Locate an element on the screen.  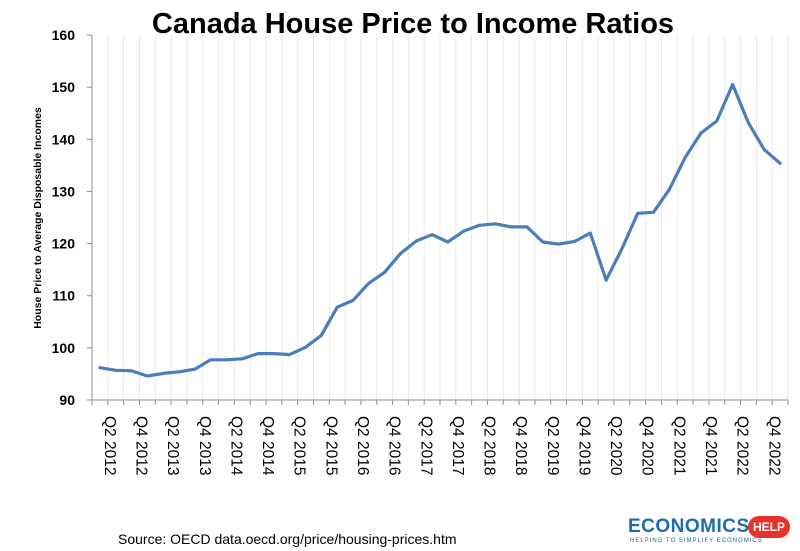
x-tick-label: Q4 2019 is located at coordinates (583, 445).